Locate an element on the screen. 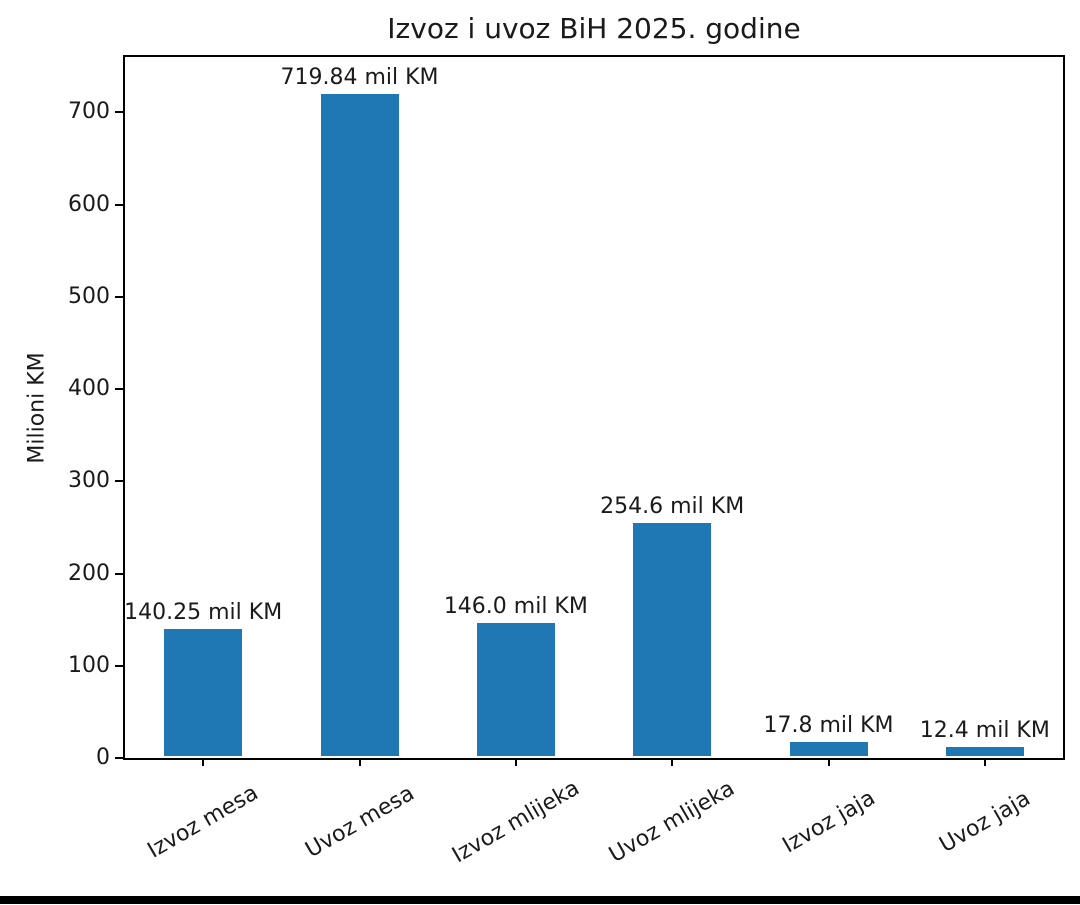 Image resolution: width=1080 pixels, height=905 pixels. bar-value-label: 140.25 mil KM is located at coordinates (203, 612).